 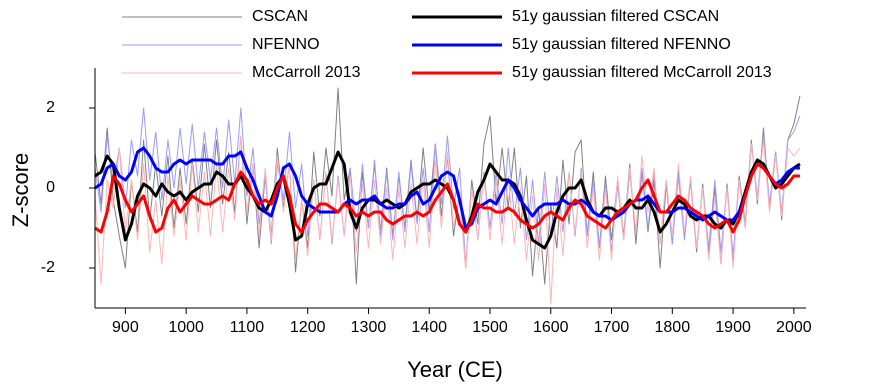 I want to click on x-tick-label: 1700, so click(x=612, y=327).